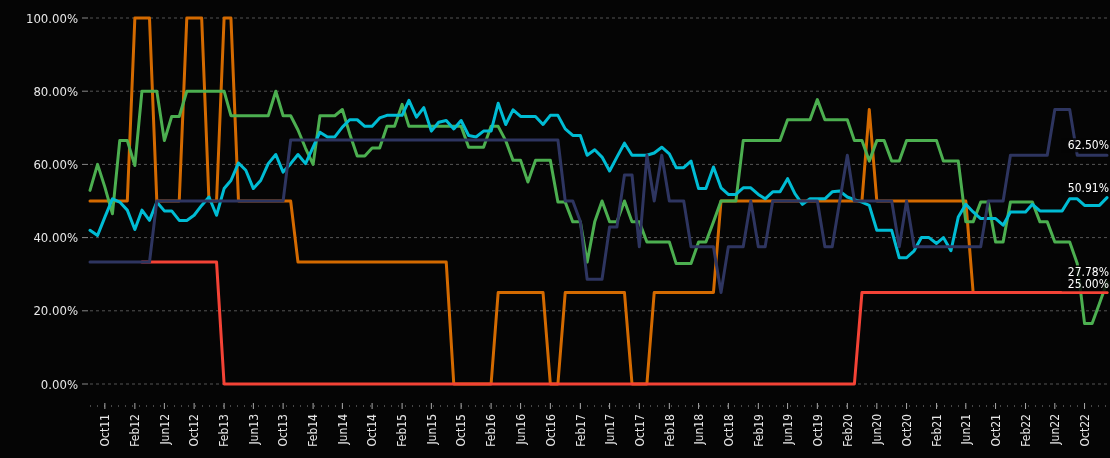  Describe the element at coordinates (372, 430) in the screenshot. I see `x-tick-label: Oct14` at that location.